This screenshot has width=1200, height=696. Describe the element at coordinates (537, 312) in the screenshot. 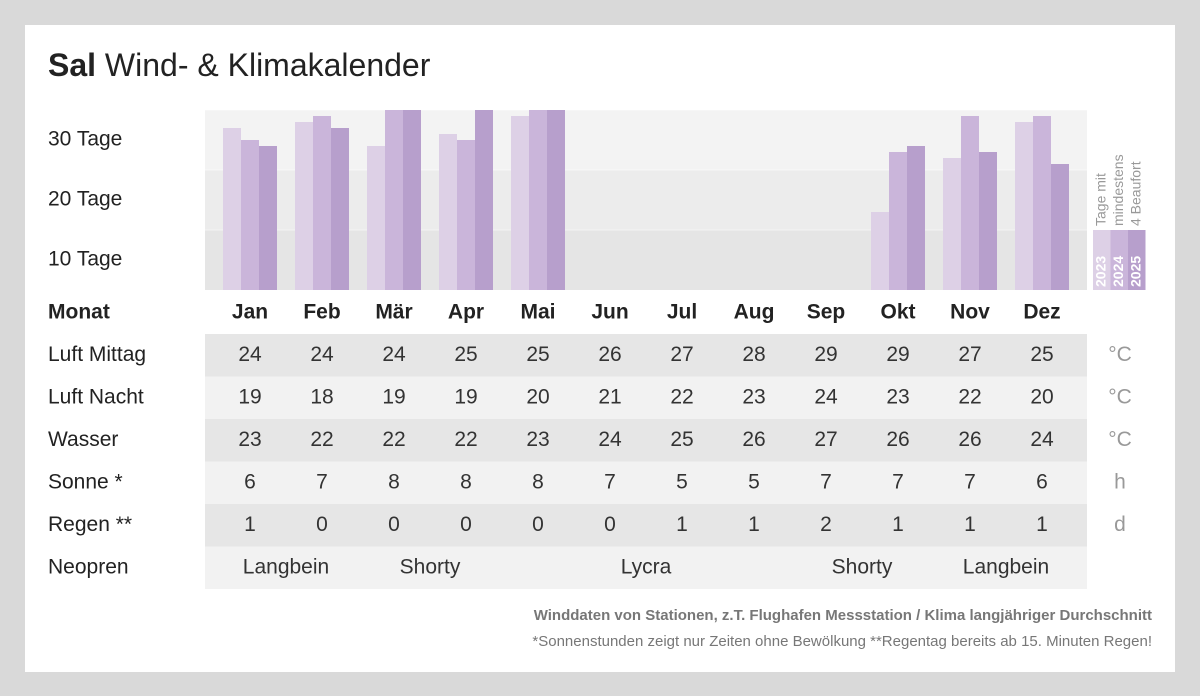

I see `month-label: Mai` at that location.